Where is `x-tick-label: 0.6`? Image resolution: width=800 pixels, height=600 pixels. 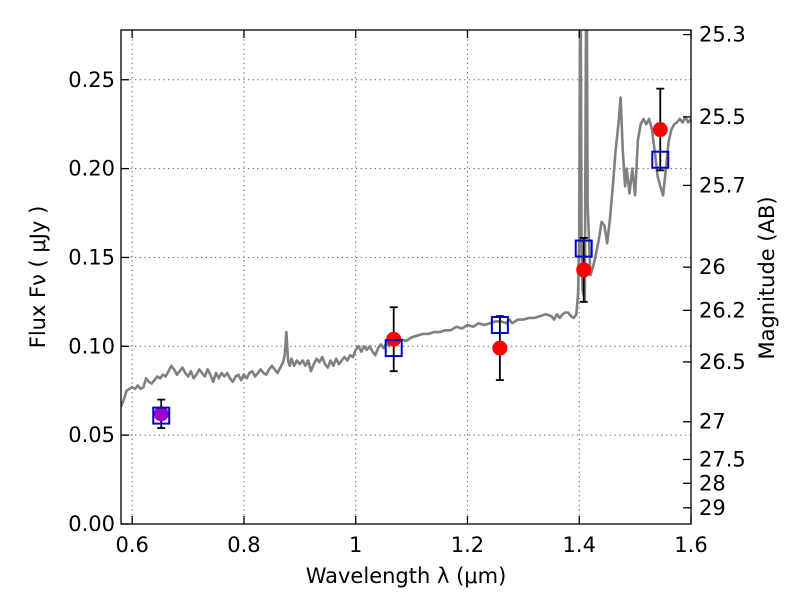
x-tick-label: 0.6 is located at coordinates (131, 545).